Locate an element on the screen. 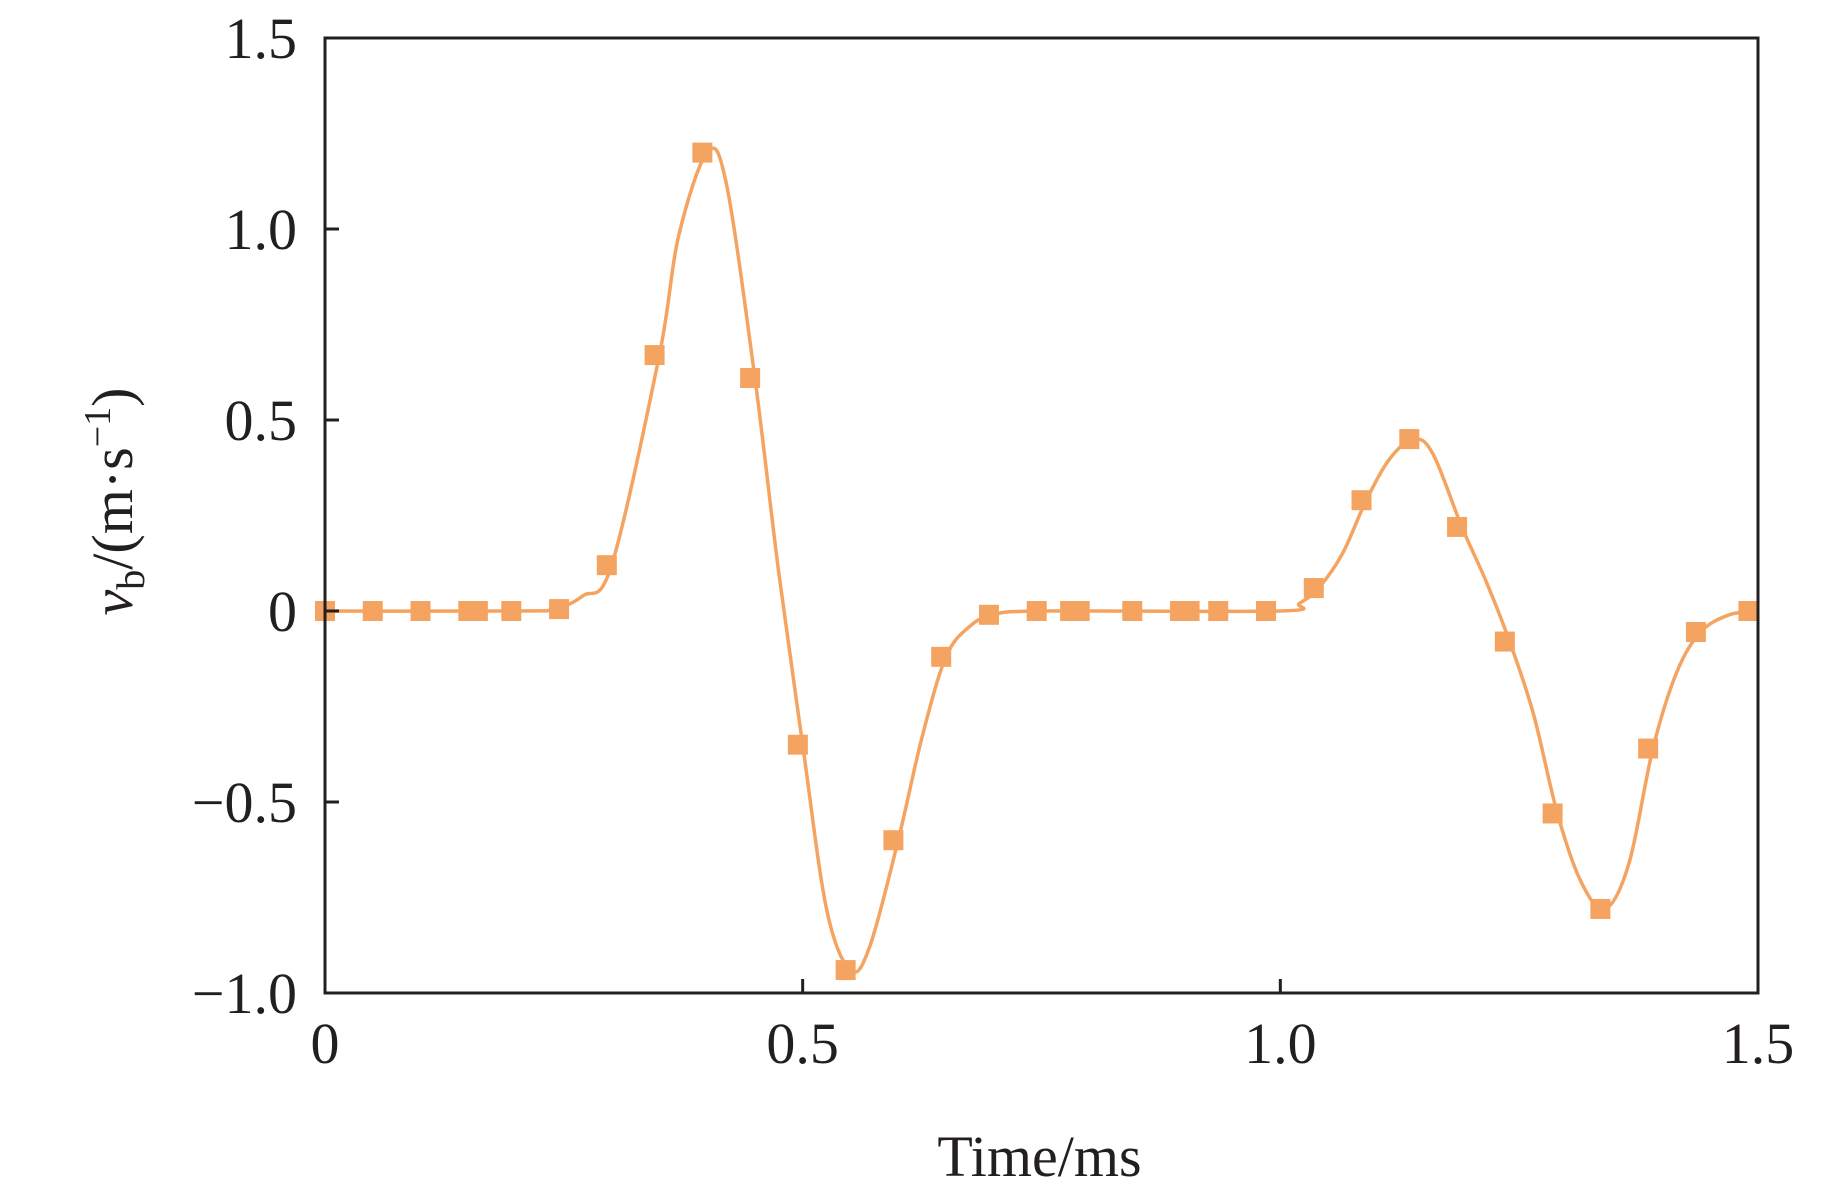  x-axis-title: Time/ms is located at coordinates (1039, 1153).